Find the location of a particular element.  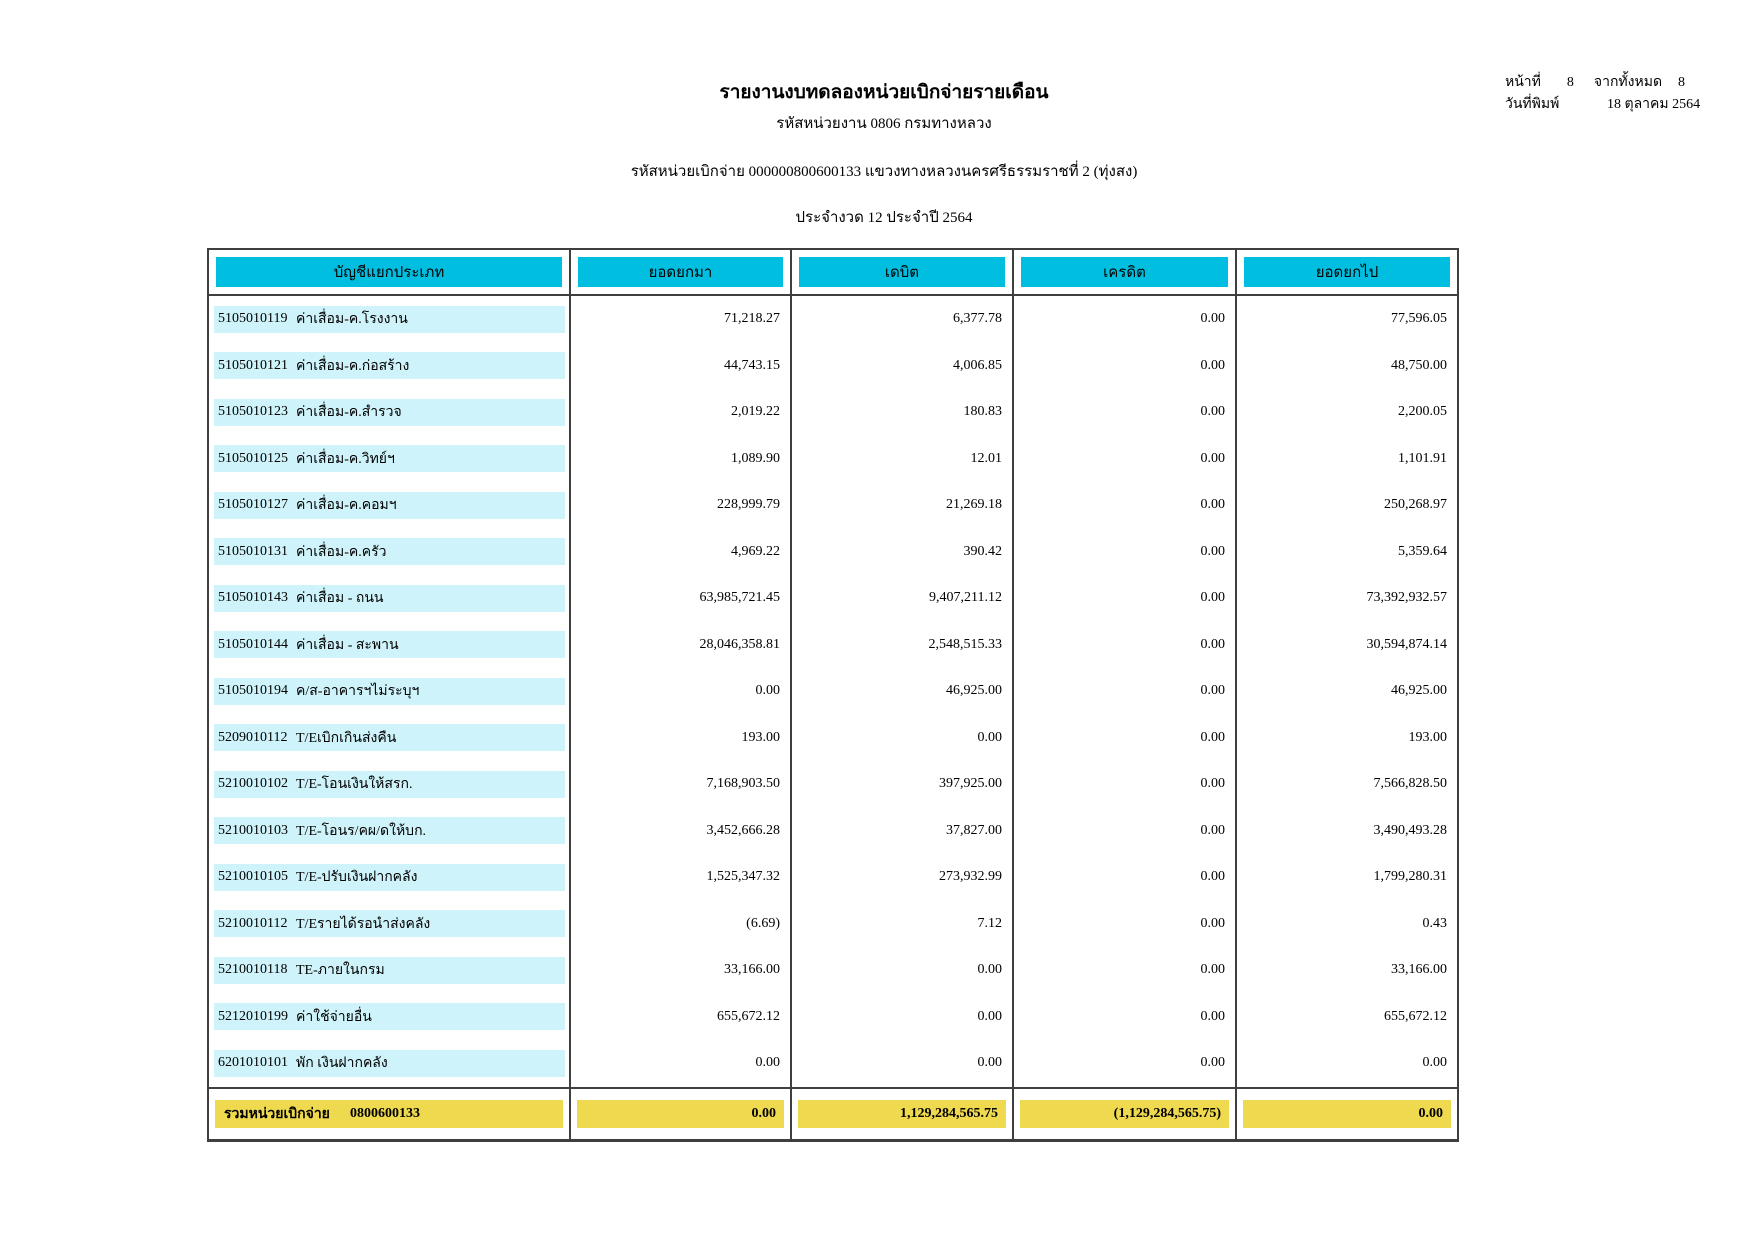

balance-forward-value: 63,985,721.45 is located at coordinates (740, 598).